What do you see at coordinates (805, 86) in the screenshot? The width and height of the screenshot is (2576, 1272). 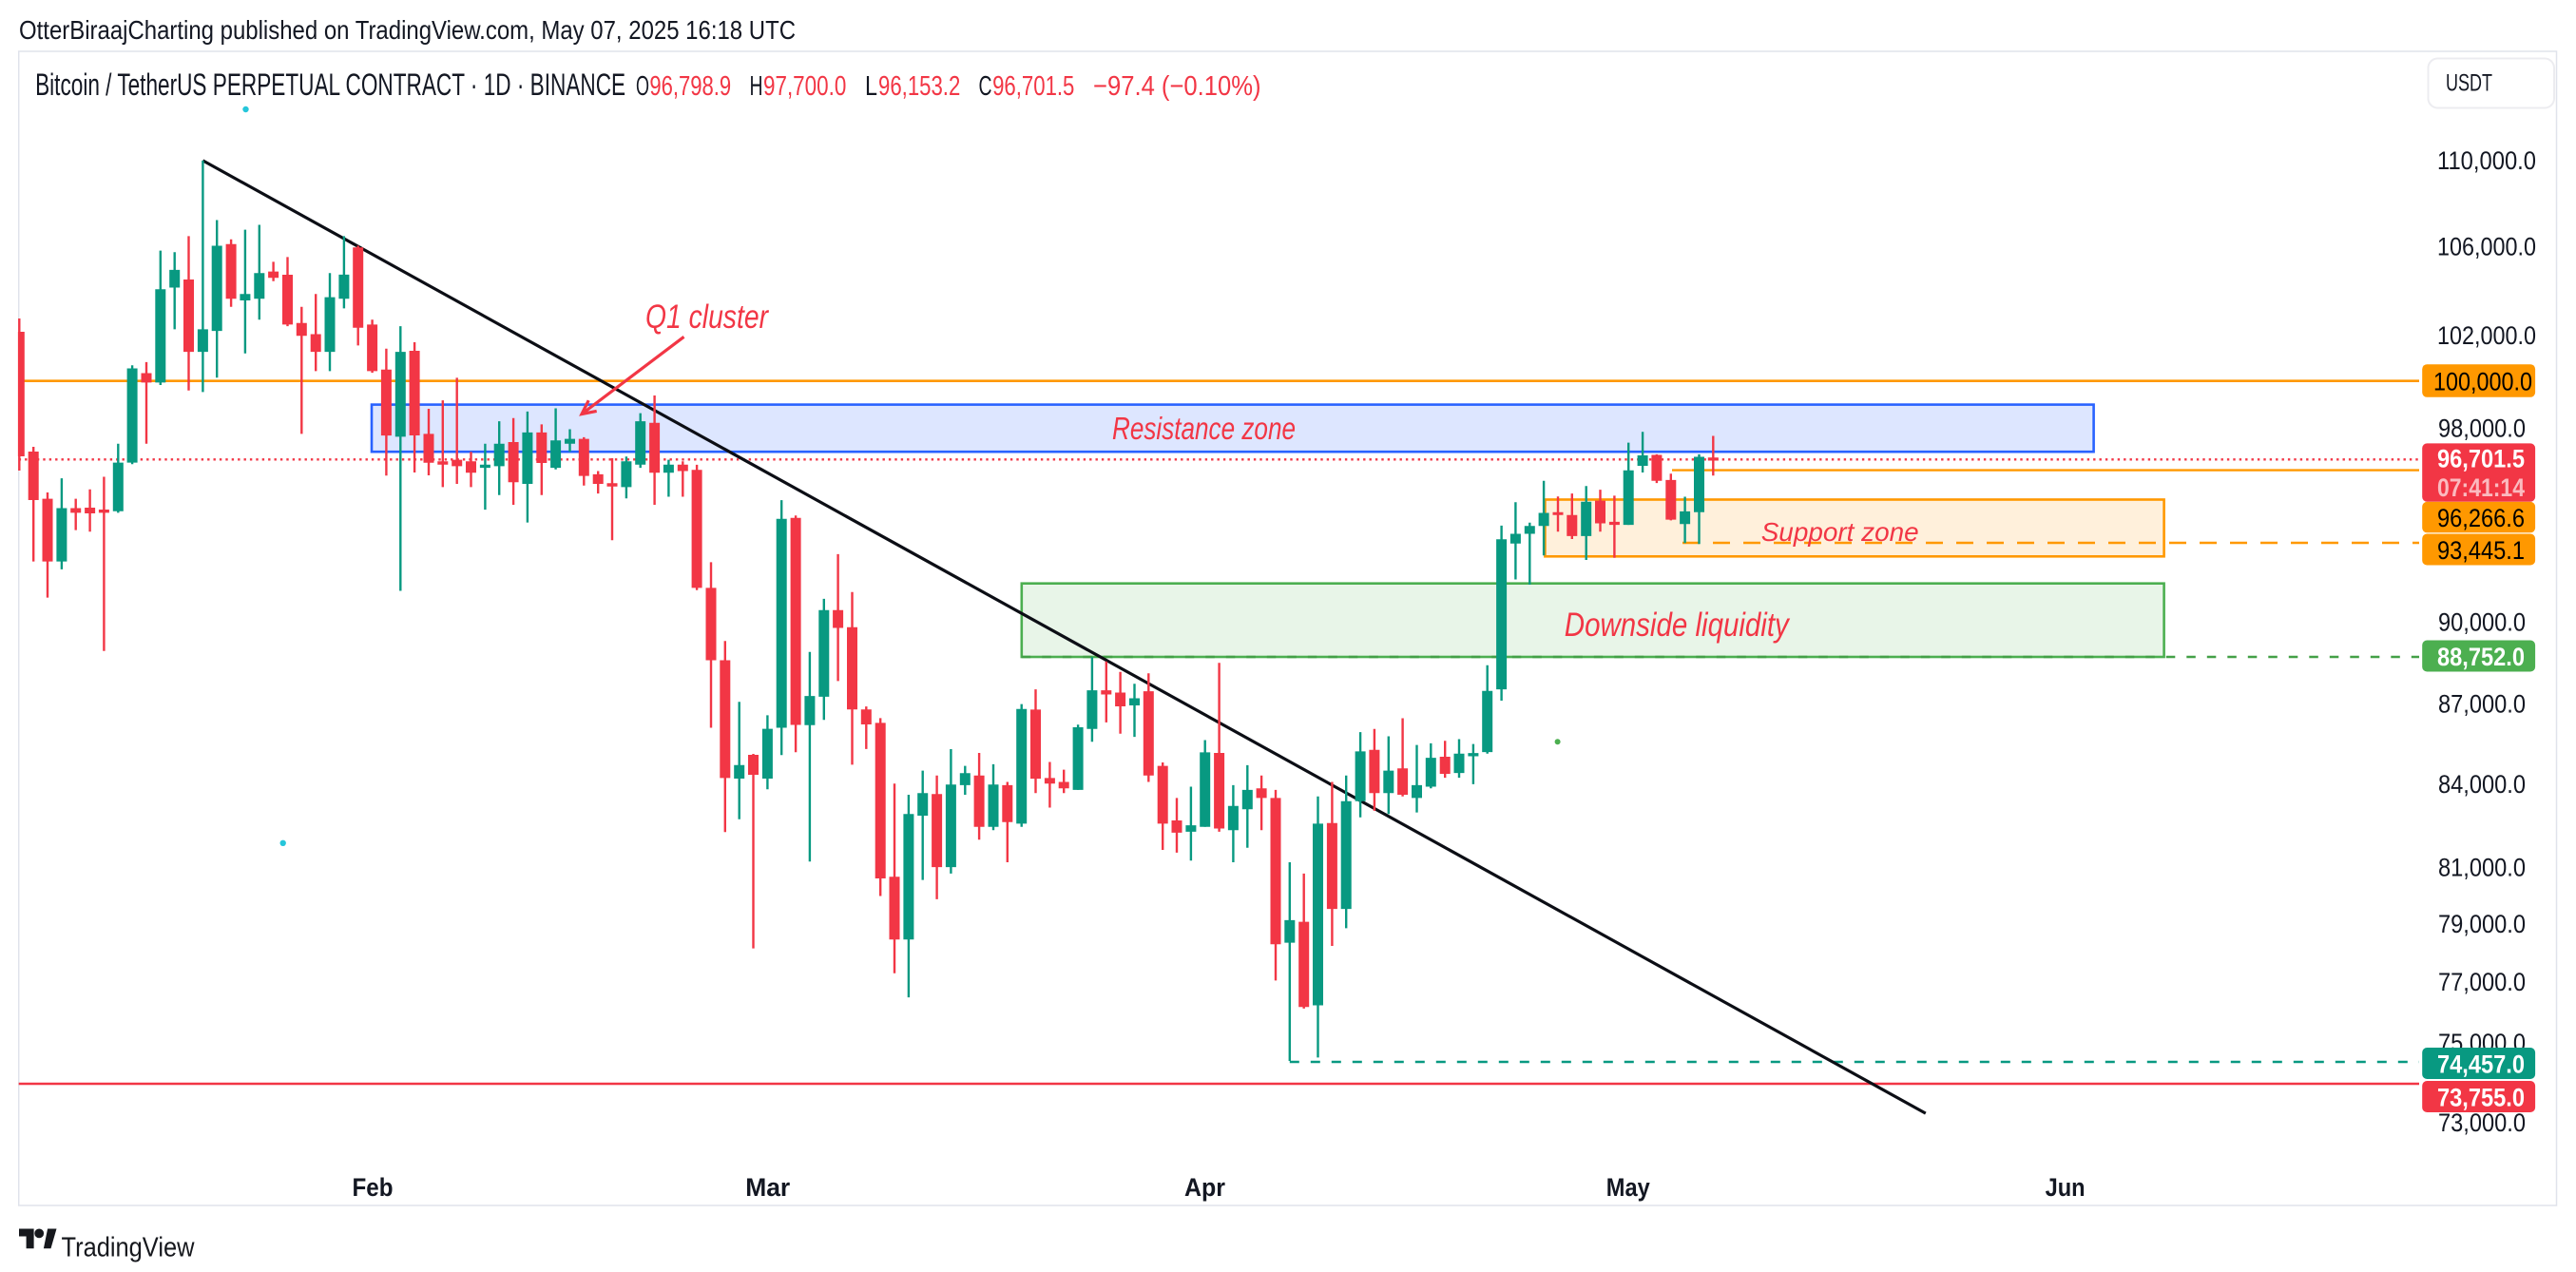 I see `svg-text: 97,700.0` at bounding box center [805, 86].